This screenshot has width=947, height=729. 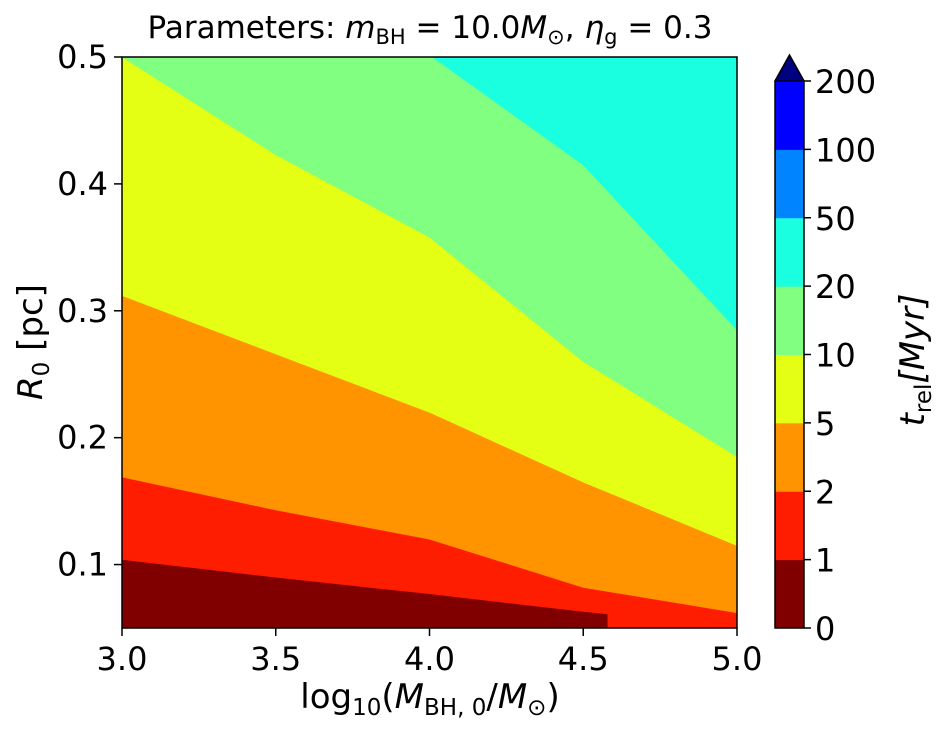 What do you see at coordinates (845, 82) in the screenshot?
I see `colorbar-tick-label: 200` at bounding box center [845, 82].